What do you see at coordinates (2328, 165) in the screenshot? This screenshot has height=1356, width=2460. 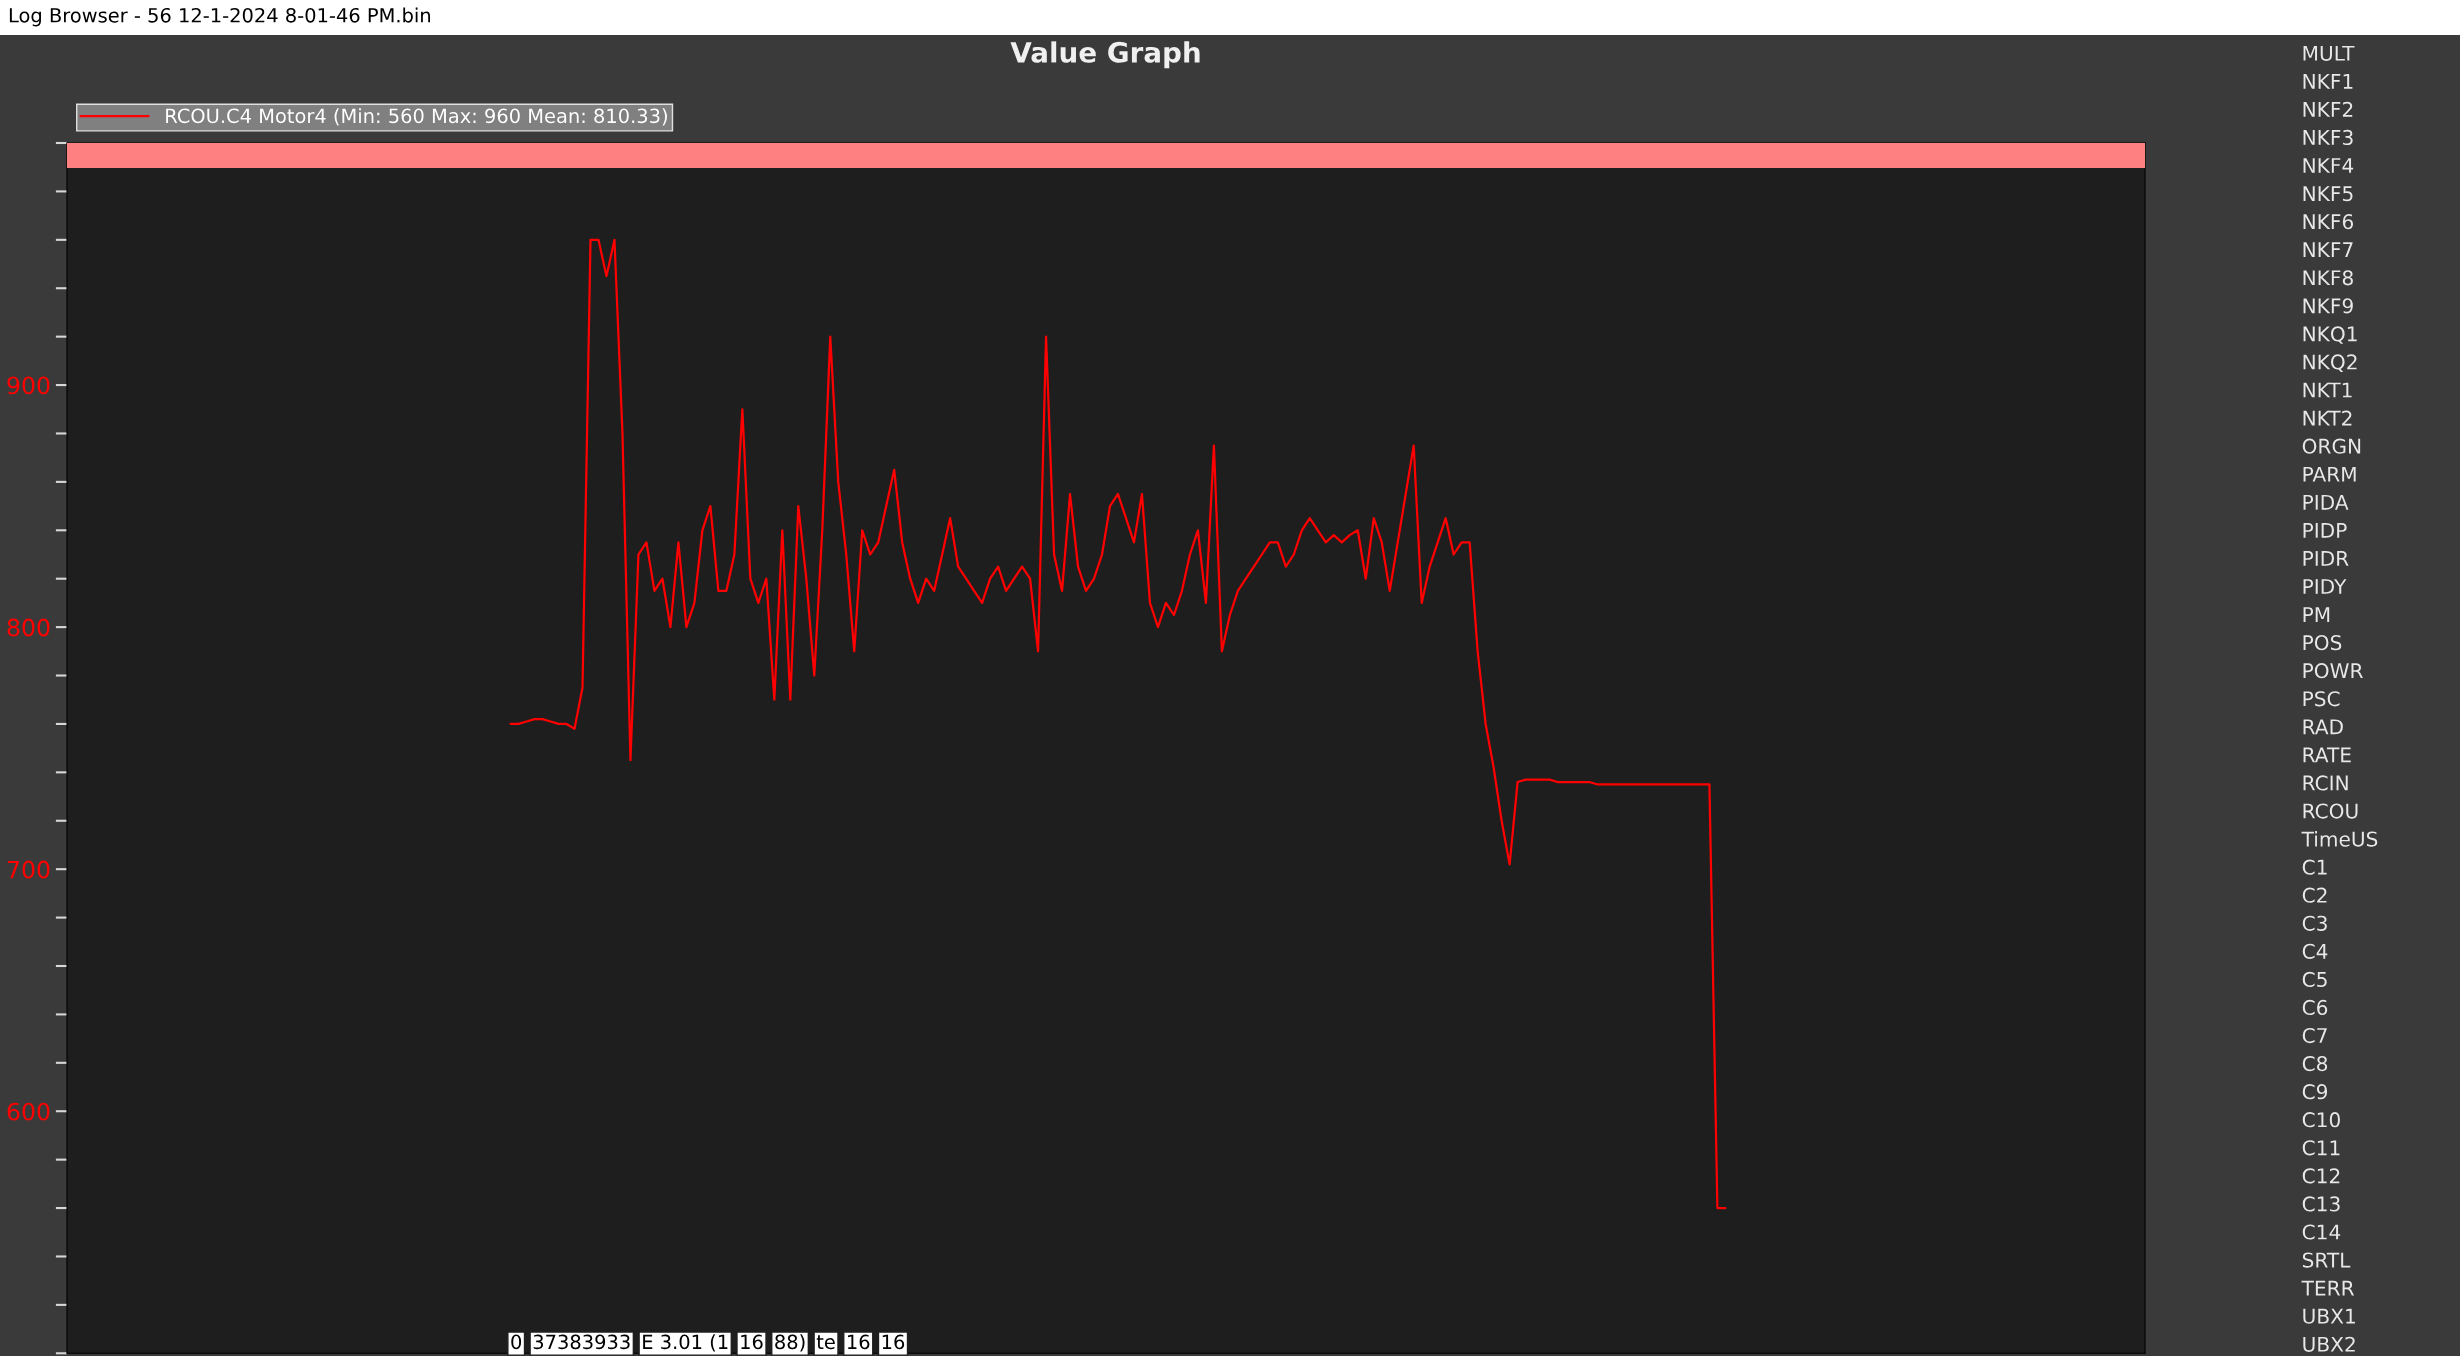 I see `text: NKF4` at bounding box center [2328, 165].